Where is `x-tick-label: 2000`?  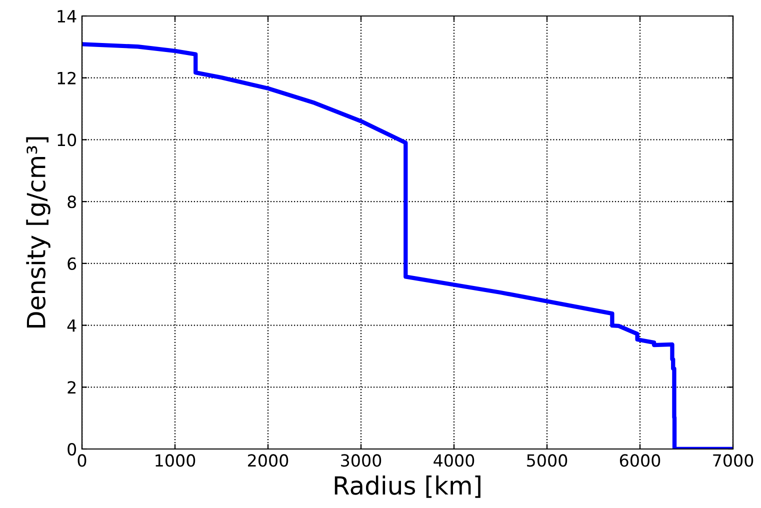 x-tick-label: 2000 is located at coordinates (268, 460).